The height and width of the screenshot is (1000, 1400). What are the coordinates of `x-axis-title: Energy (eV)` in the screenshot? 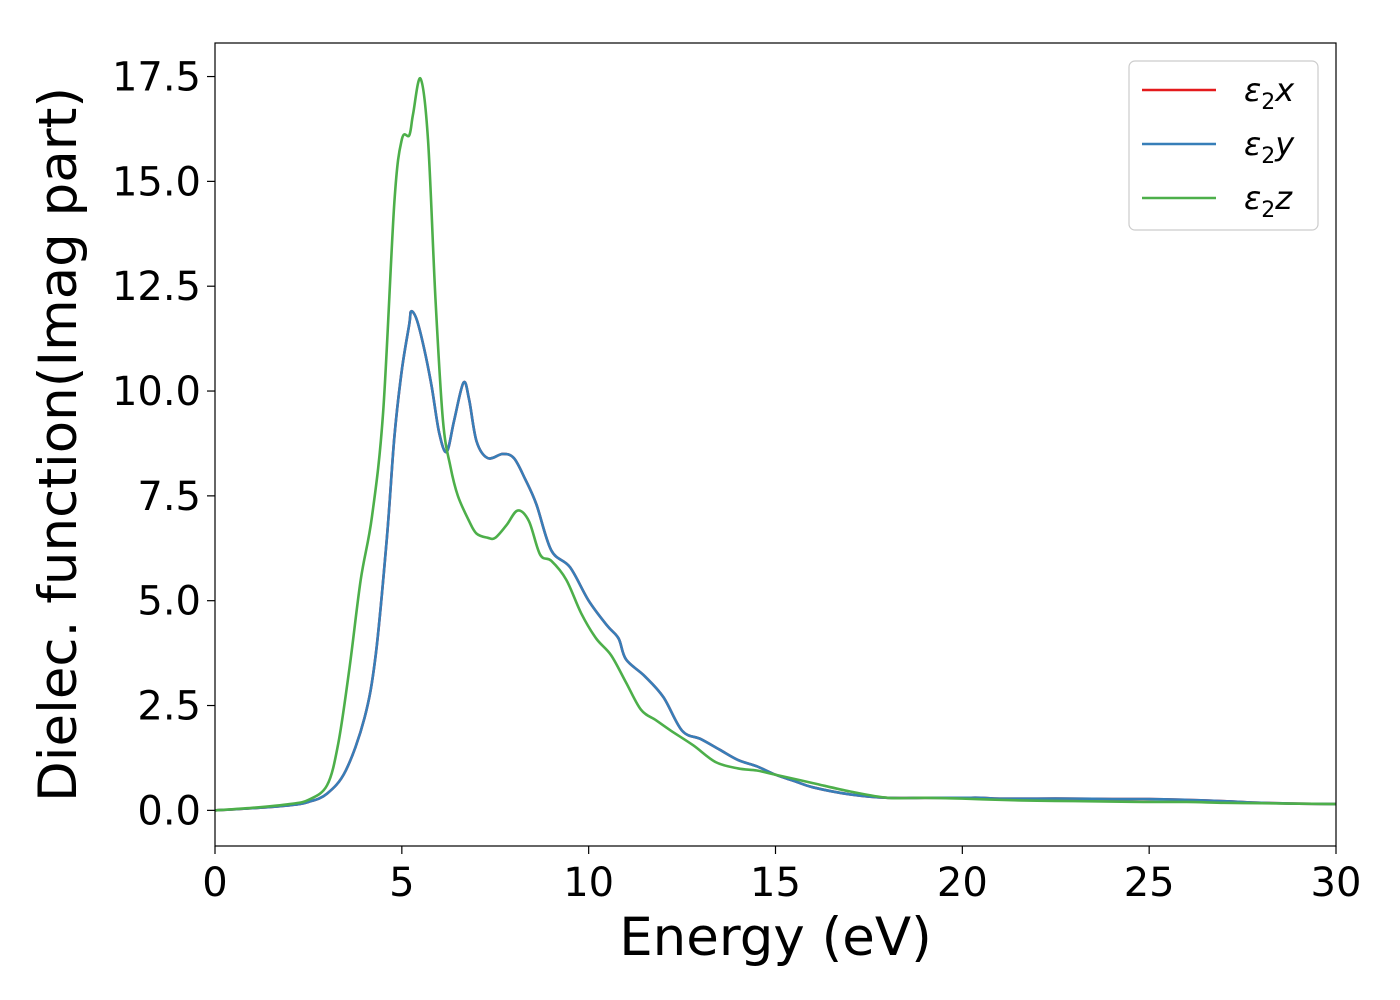 It's located at (775, 937).